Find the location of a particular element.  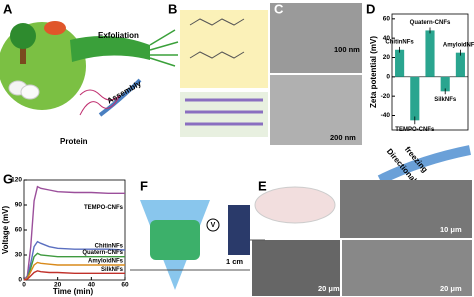

molecule is located at coordinates (217, 38).